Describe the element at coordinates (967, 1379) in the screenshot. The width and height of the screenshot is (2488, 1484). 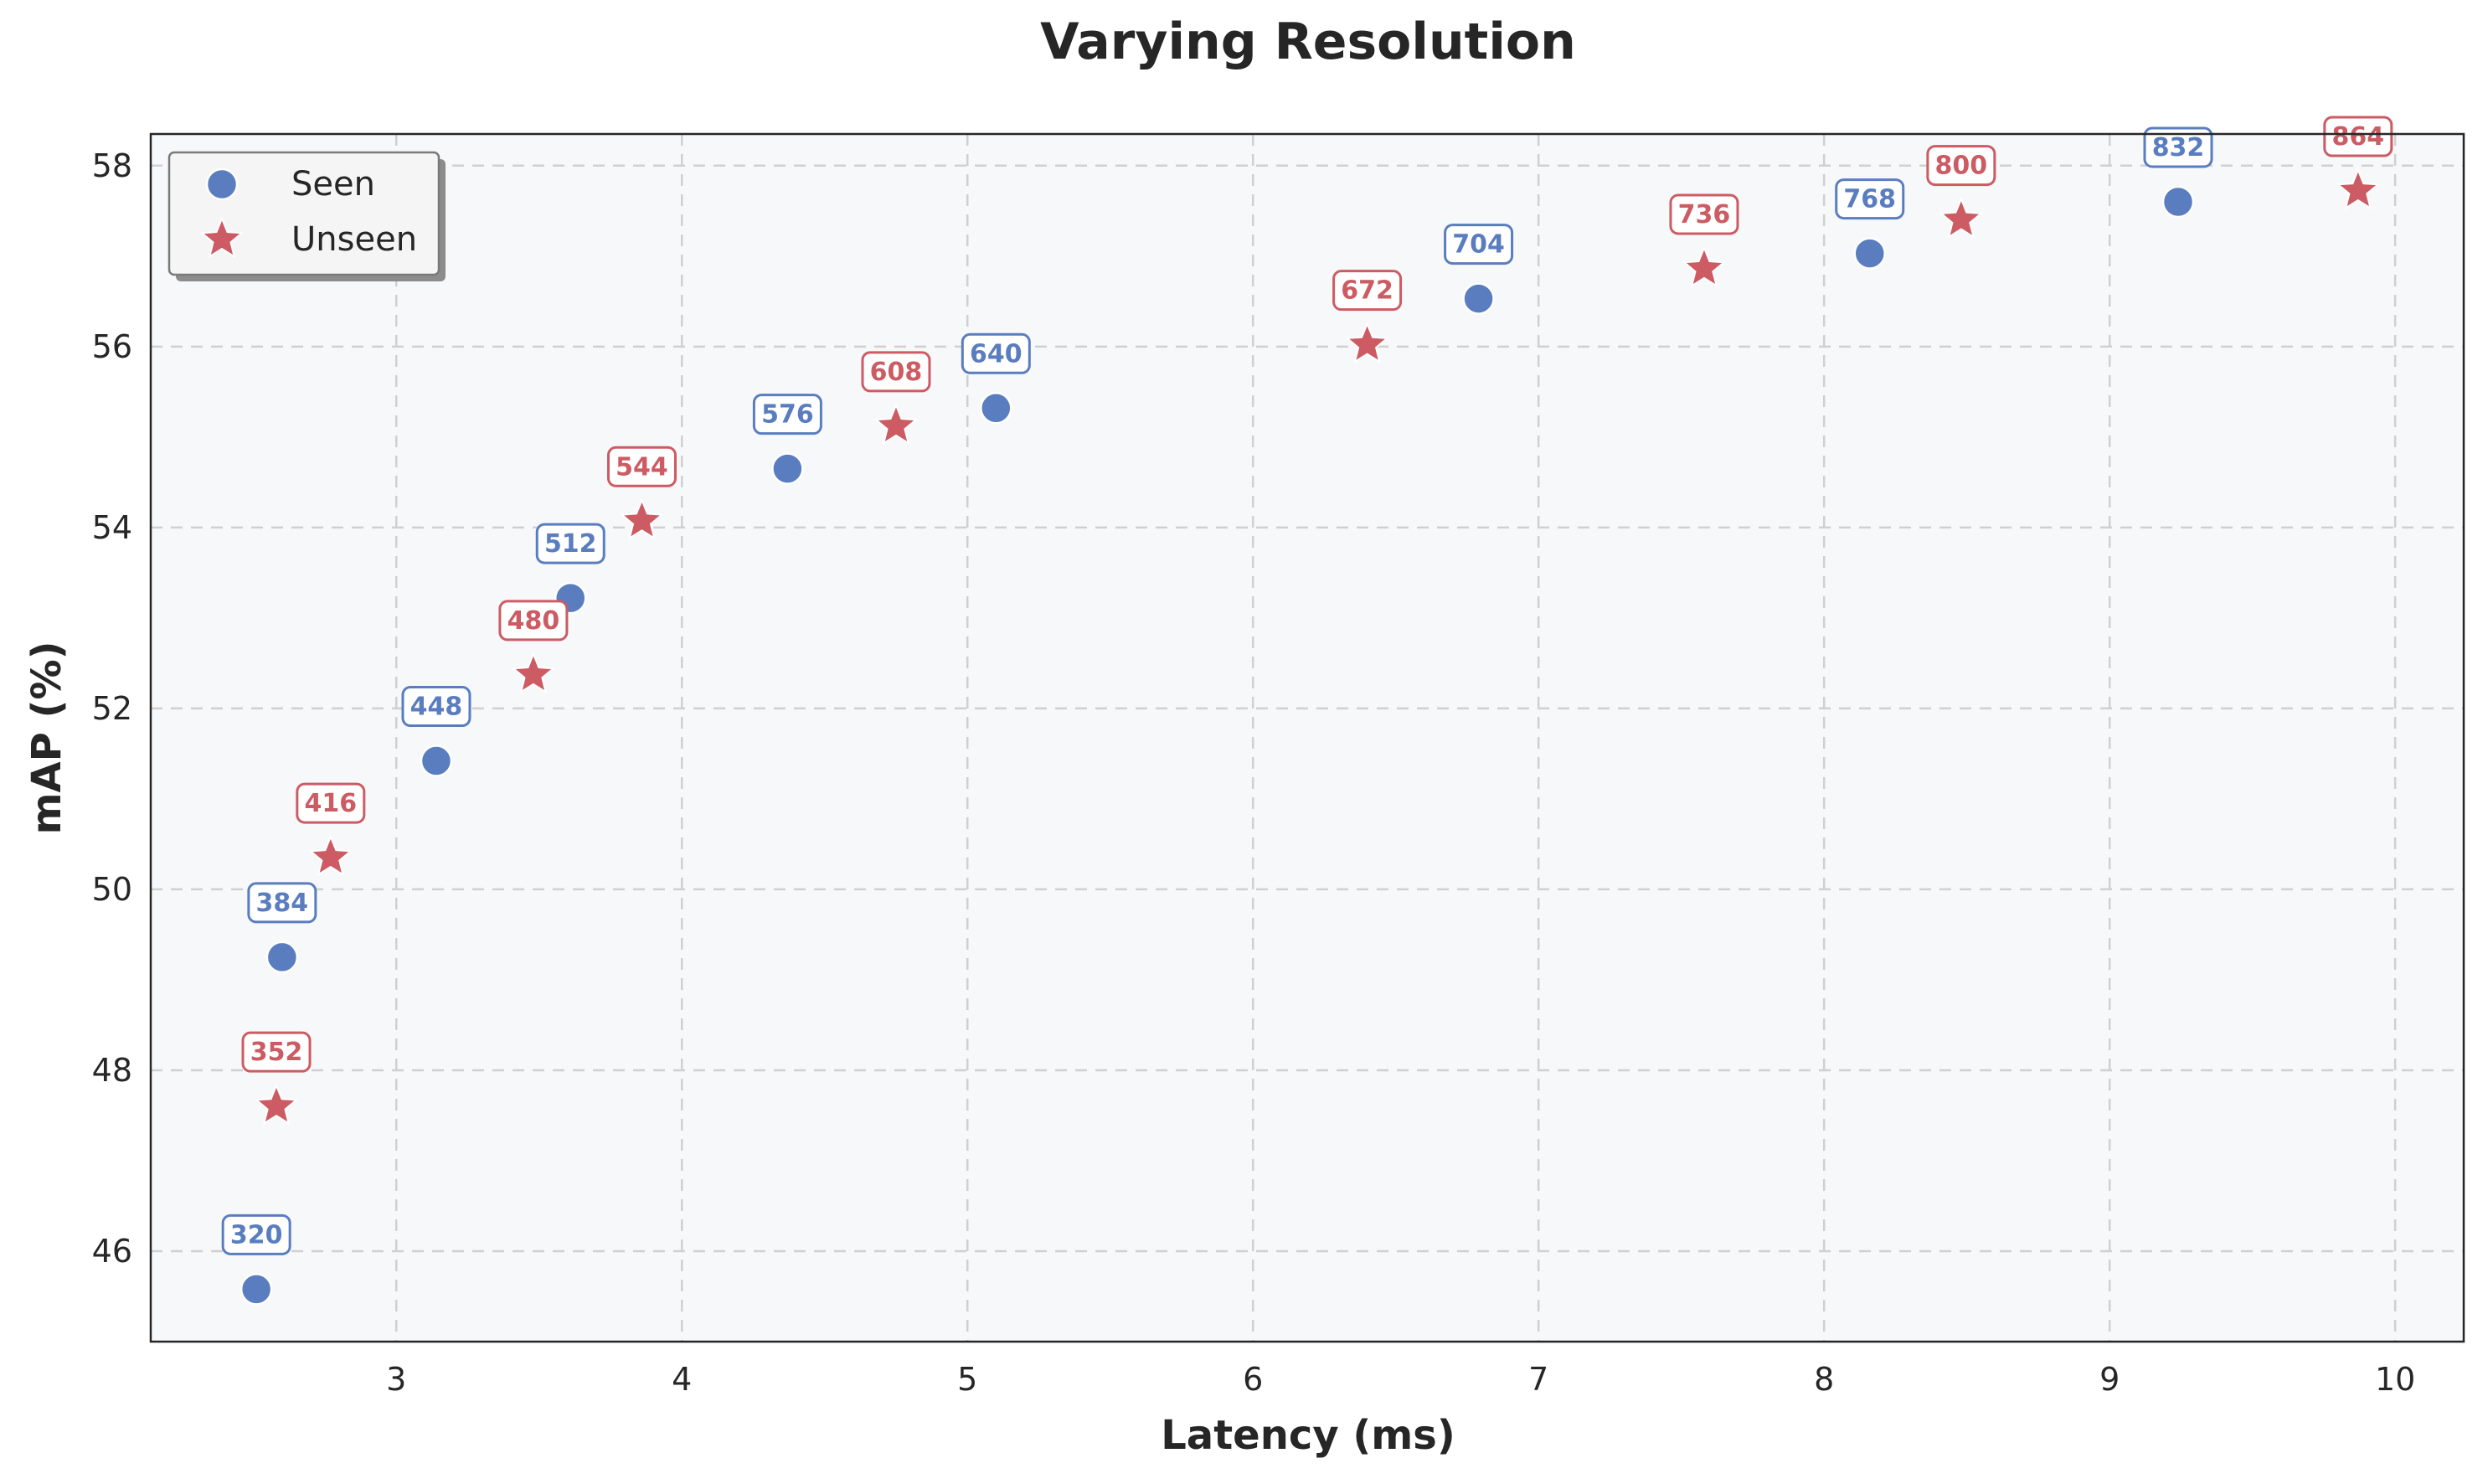
I see `x-tick-label: 5` at that location.